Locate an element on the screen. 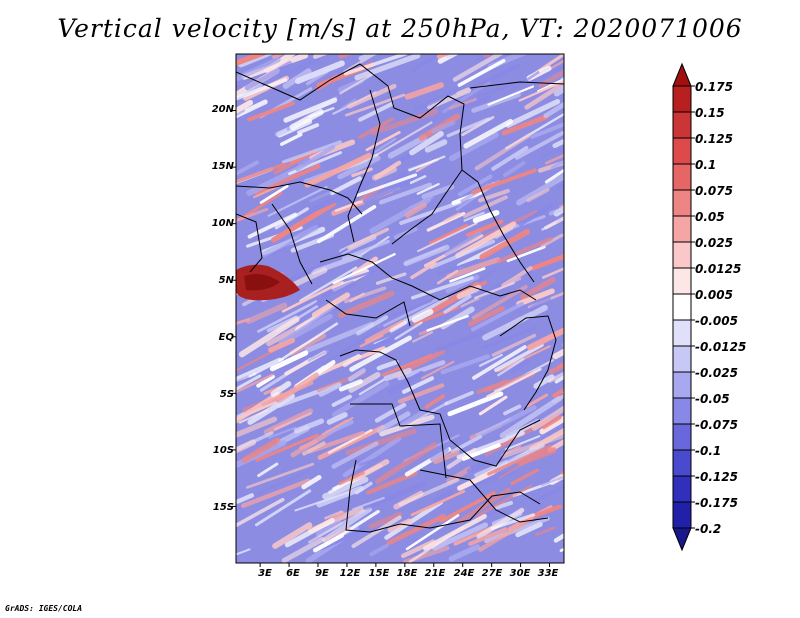 The image size is (800, 618). colorbar-label: -0.075 is located at coordinates (716, 425).